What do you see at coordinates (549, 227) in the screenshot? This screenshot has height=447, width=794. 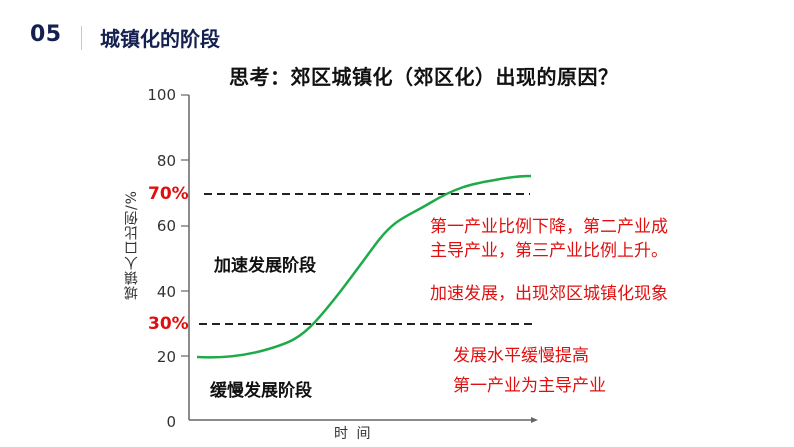 I see `note-line: 第一产业比例下降，第二产业成` at bounding box center [549, 227].